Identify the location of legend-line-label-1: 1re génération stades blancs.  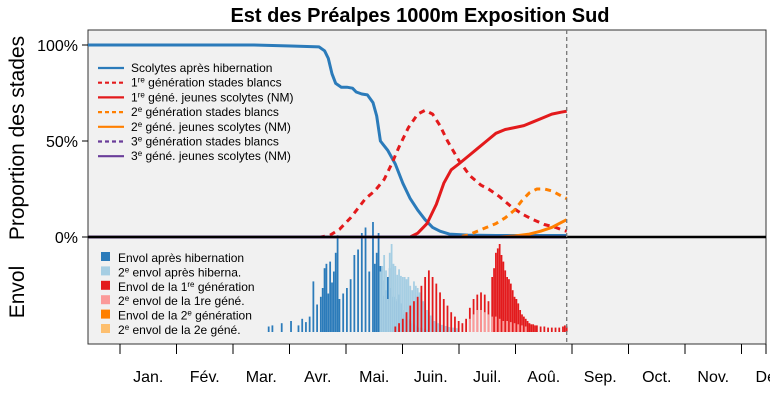
(206, 82).